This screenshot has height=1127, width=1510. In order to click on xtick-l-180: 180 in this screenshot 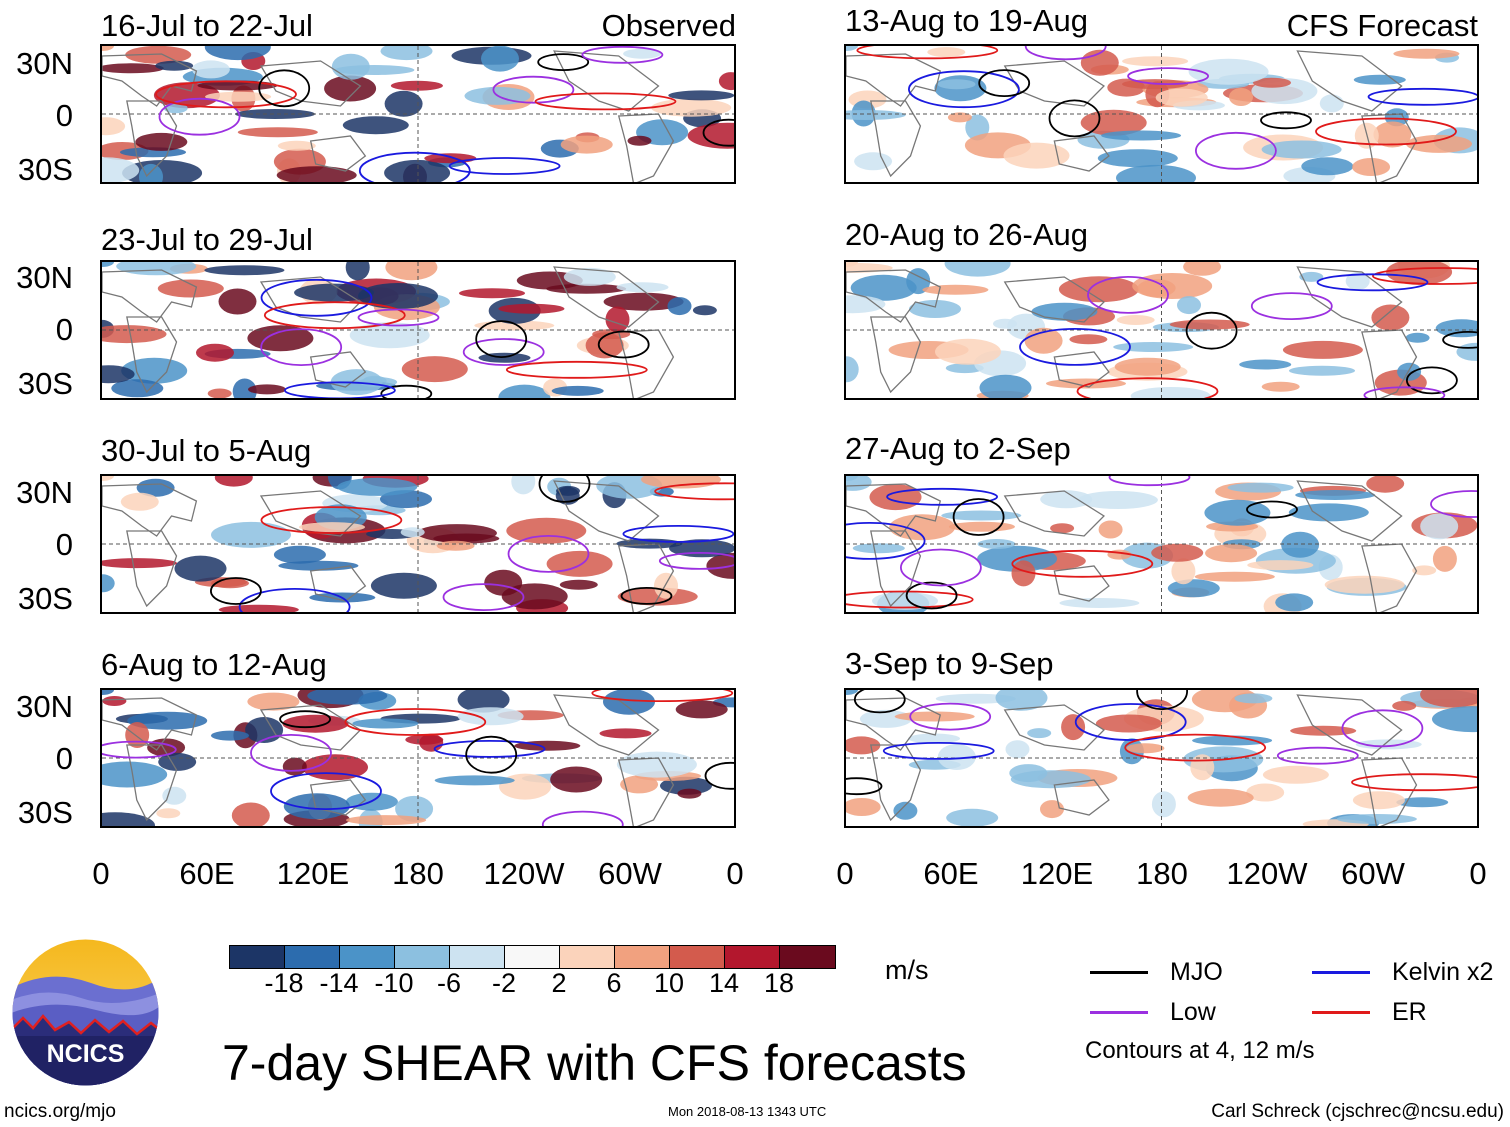, I will do `click(418, 873)`.